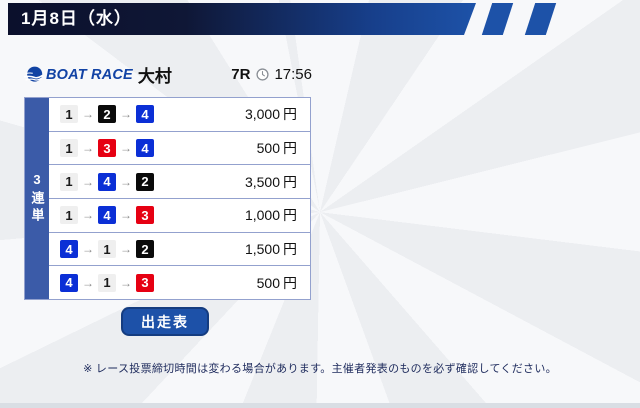 The image size is (640, 408). What do you see at coordinates (179, 216) in the screenshot?
I see `bet-row: 1 → 4 → 3 1,000 円` at bounding box center [179, 216].